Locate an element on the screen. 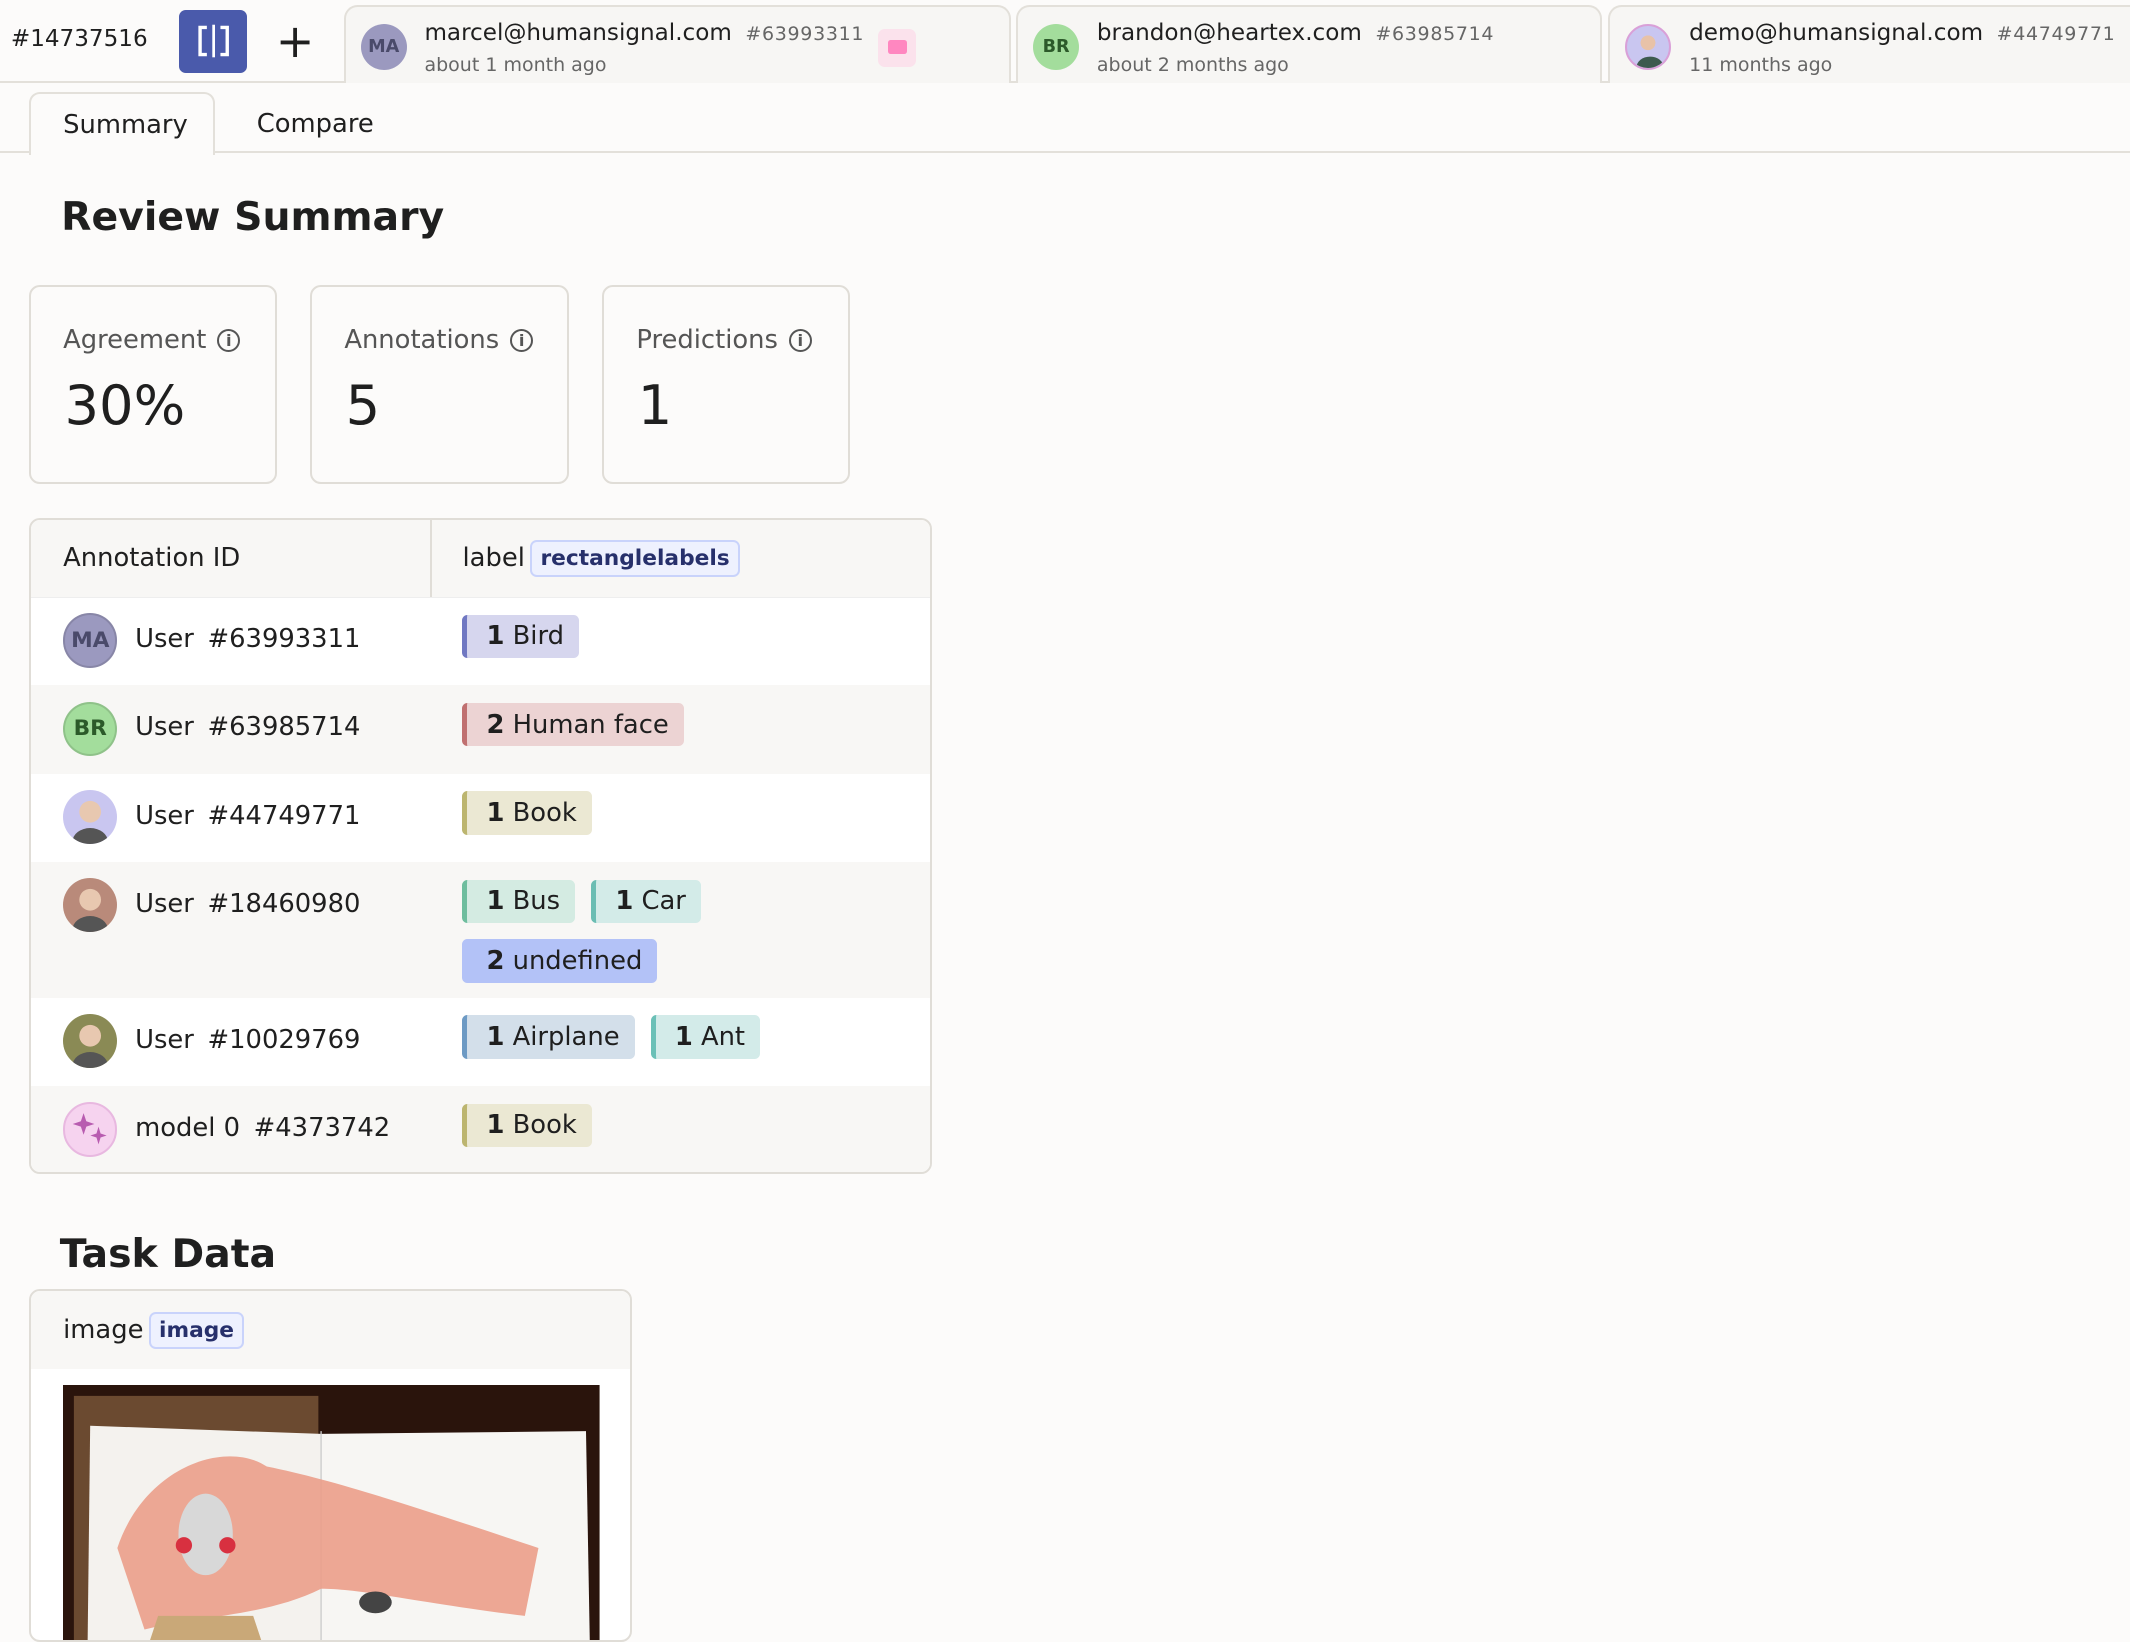  view-tabs: Summary Compare is located at coordinates (1065, 119).